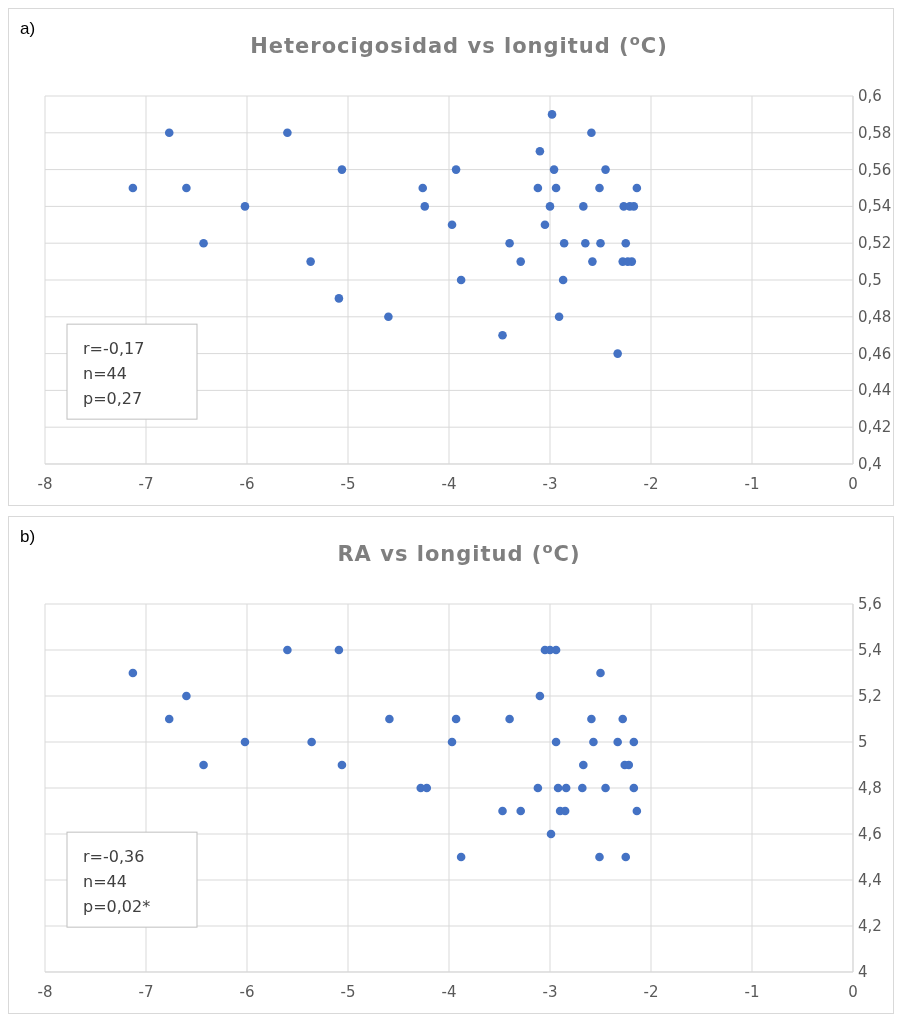 The height and width of the screenshot is (1023, 902). Describe the element at coordinates (875, 206) in the screenshot. I see `y-tick-label: 0,54` at that location.